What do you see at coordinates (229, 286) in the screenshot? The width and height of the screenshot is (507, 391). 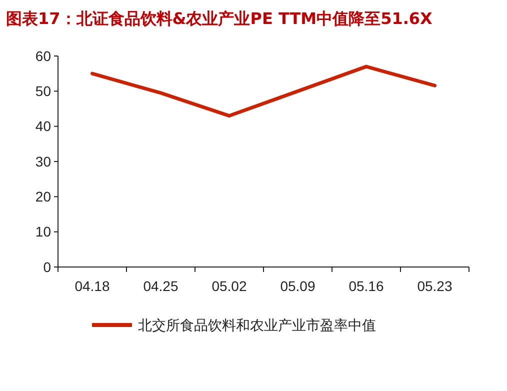 I see `x-tick-label: 05.02` at bounding box center [229, 286].